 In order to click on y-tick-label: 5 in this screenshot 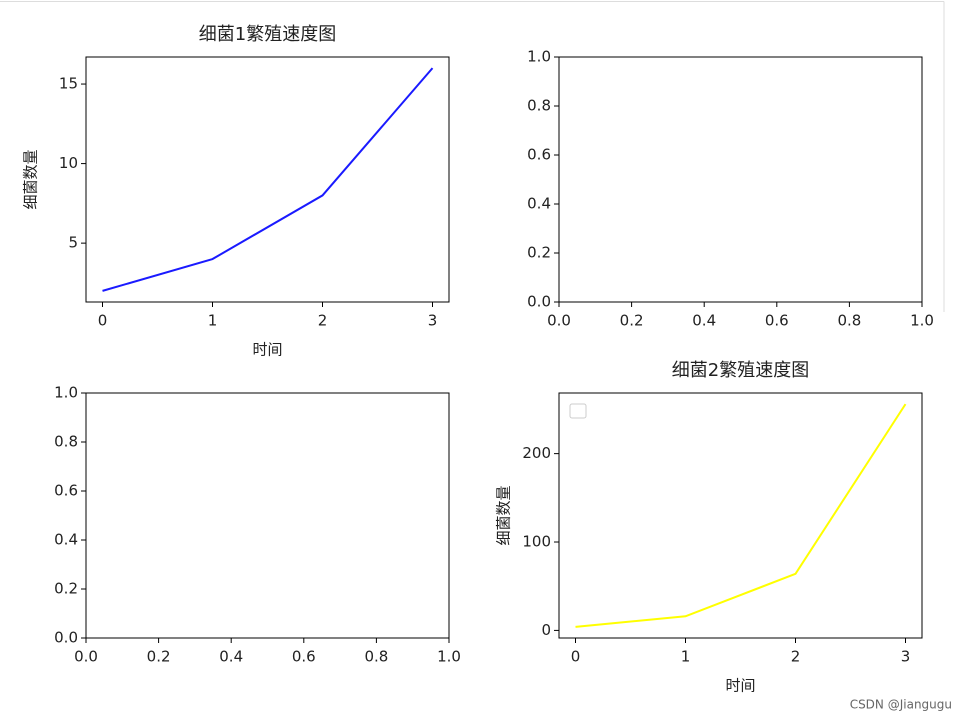, I will do `click(73, 243)`.